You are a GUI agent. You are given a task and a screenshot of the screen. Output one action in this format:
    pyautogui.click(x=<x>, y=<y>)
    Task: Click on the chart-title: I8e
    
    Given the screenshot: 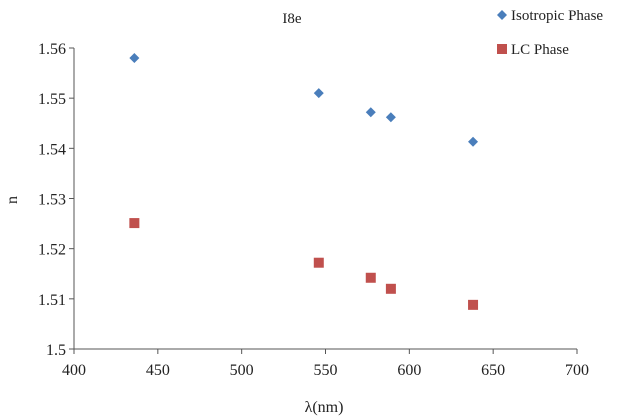 What is the action you would take?
    pyautogui.click(x=291, y=19)
    